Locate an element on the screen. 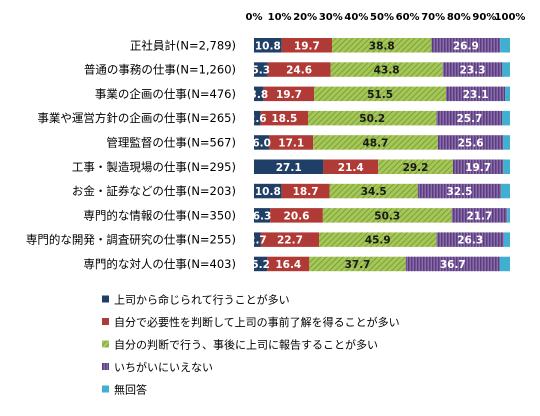  data-label: 29.2 is located at coordinates (416, 168).